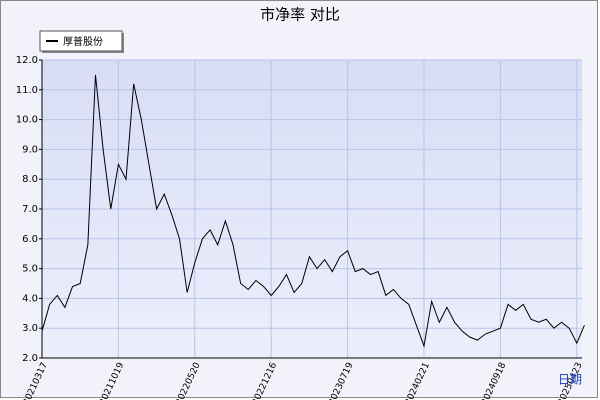 The height and width of the screenshot is (400, 600). I want to click on y-tick-label: 2.0, so click(30, 358).